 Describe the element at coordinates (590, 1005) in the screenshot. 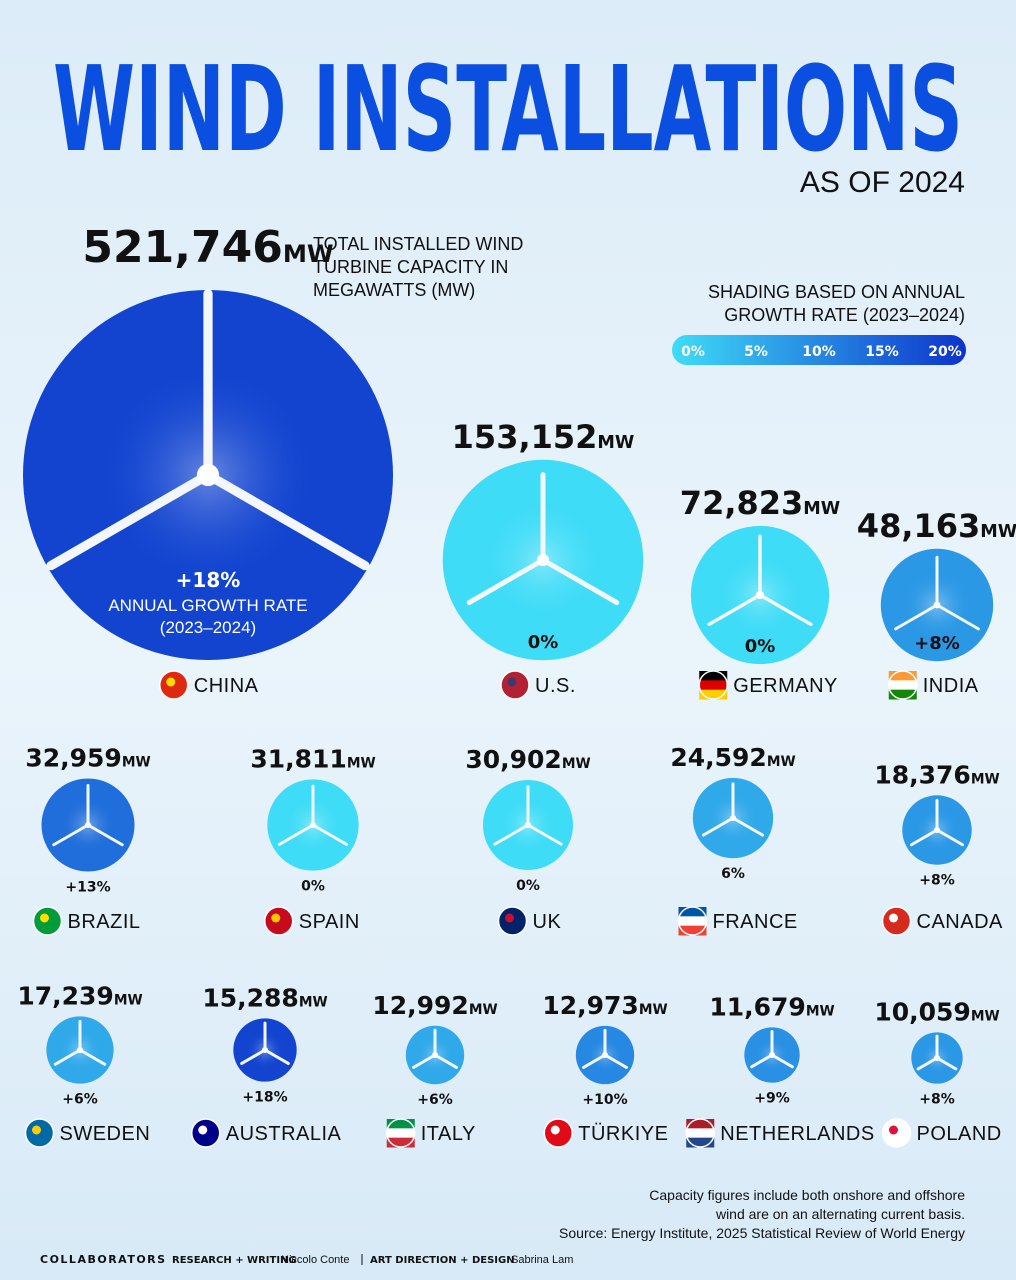

I see `value-number: 12,973` at that location.